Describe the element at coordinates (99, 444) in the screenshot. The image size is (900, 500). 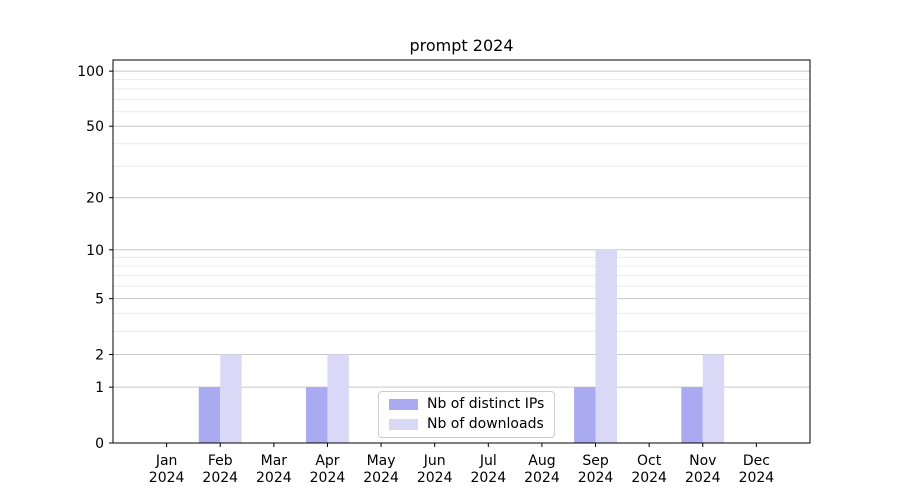
I see `y-tick-label-0: 0` at that location.